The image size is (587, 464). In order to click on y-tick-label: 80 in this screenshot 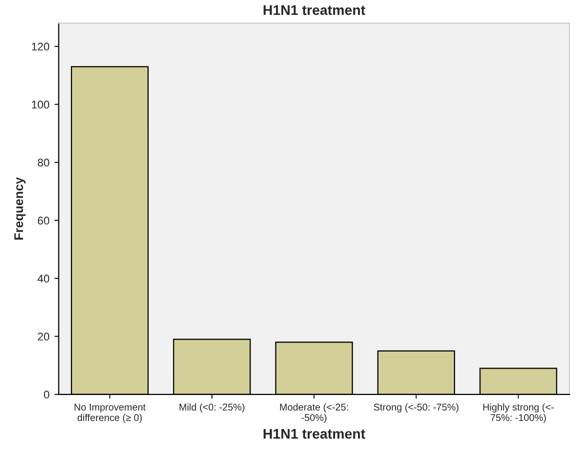, I will do `click(44, 162)`.